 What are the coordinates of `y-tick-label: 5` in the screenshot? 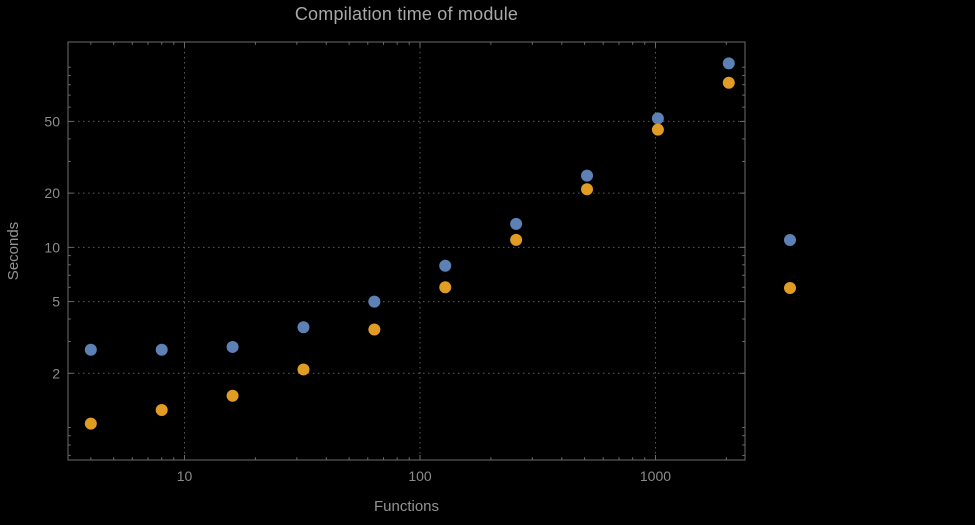 It's located at (56, 302).